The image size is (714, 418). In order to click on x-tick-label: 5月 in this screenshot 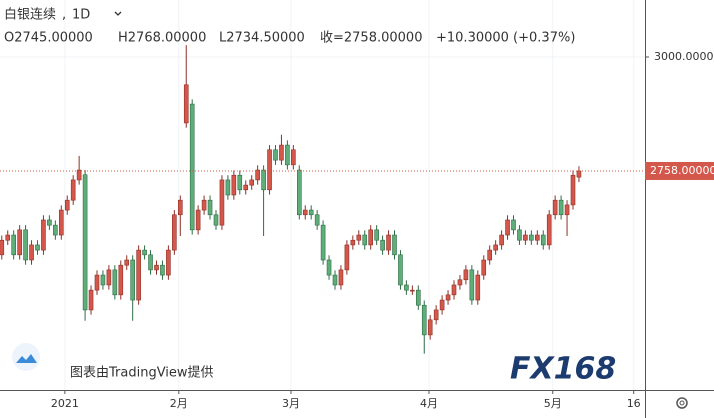, I will do `click(553, 403)`.